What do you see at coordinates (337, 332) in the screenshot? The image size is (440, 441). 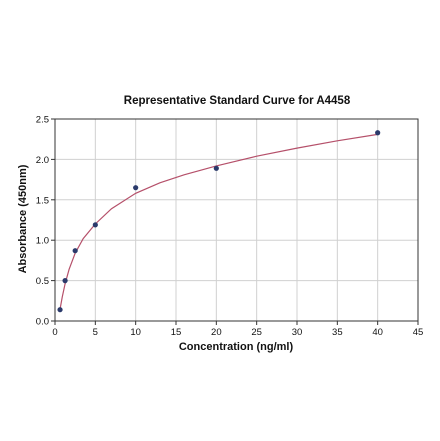 I see `x-tick-label: 35` at bounding box center [337, 332].